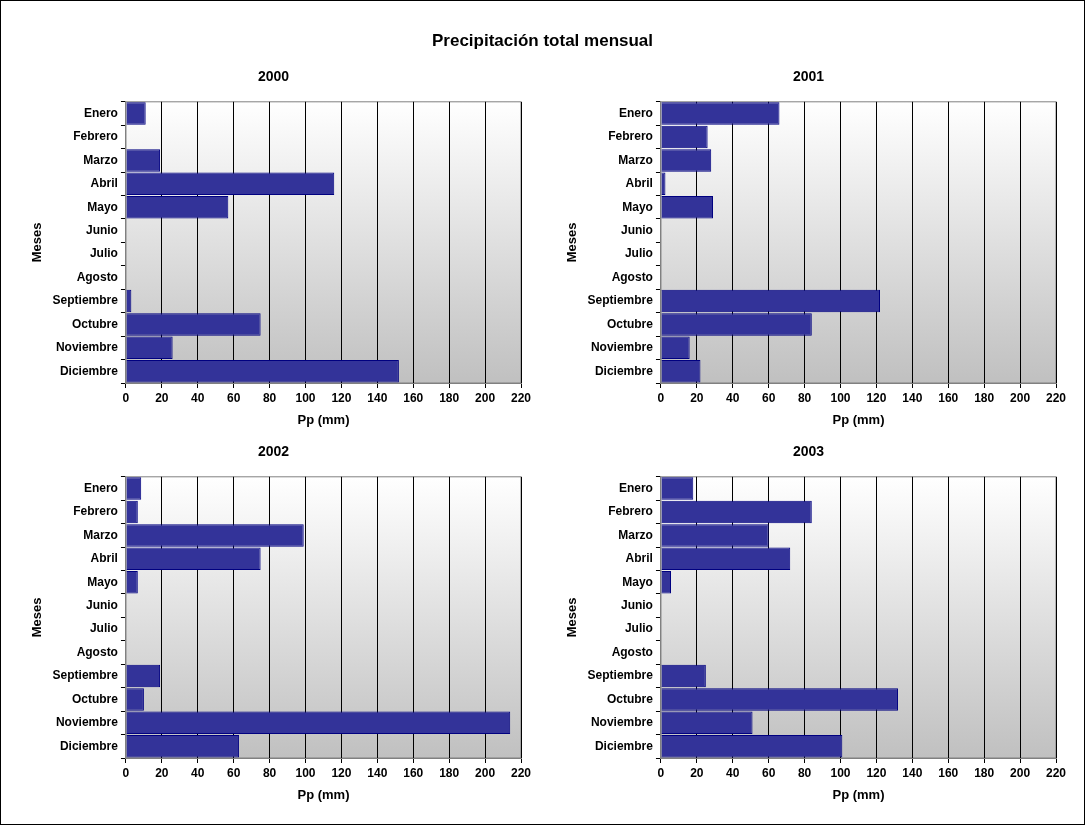  Describe the element at coordinates (542, 40) in the screenshot. I see `text: Precipitación total mensual` at that location.